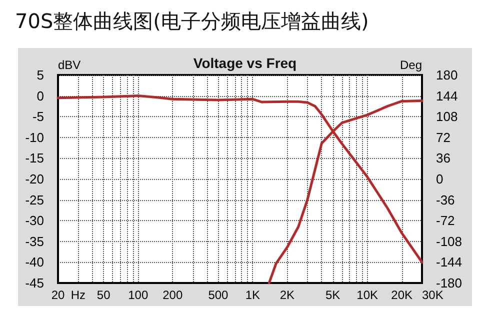 This screenshot has height=335, width=500. What do you see at coordinates (449, 241) in the screenshot?
I see `y2-tick-label: -108` at bounding box center [449, 241].